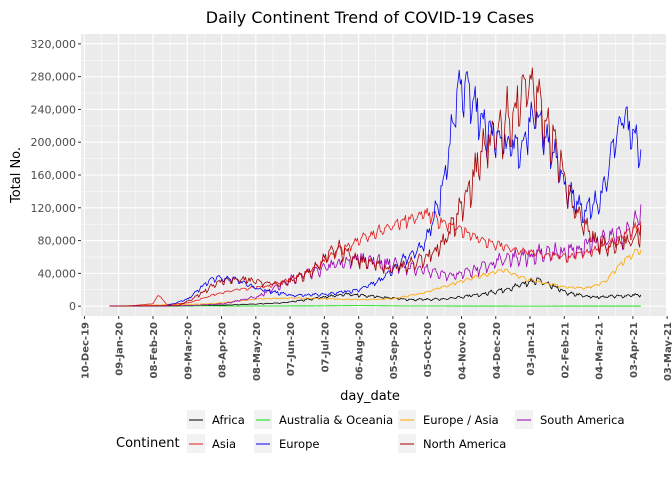 The width and height of the screenshot is (672, 480). What do you see at coordinates (257, 351) in the screenshot?
I see `x-tick-label: 08-May-20` at bounding box center [257, 351].